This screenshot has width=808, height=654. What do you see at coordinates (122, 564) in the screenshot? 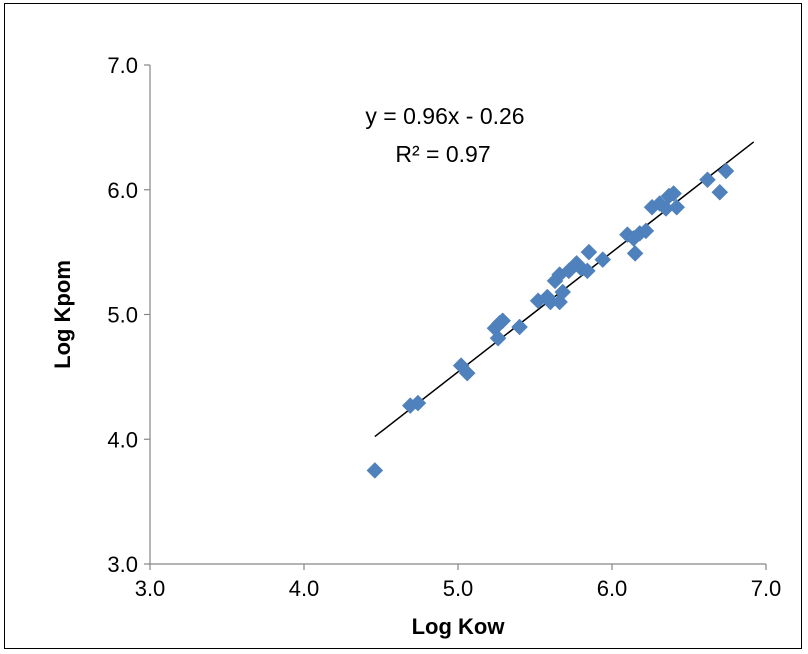
I see `y-tick-label: 3.0` at bounding box center [122, 564].